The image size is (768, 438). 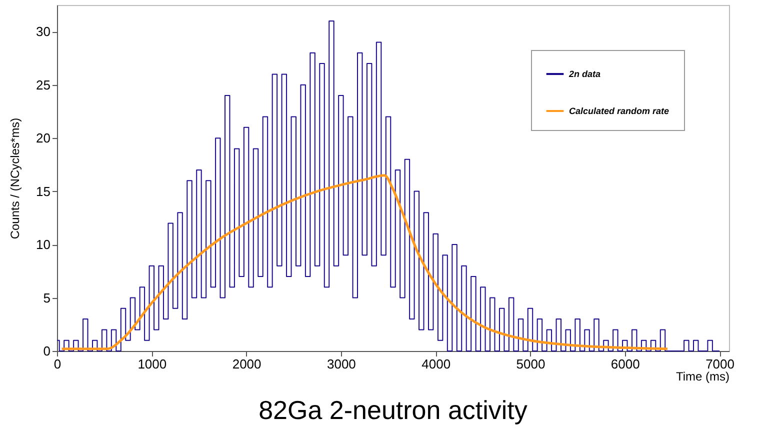 What do you see at coordinates (15, 179) in the screenshot?
I see `y-axis-title: Counts / (NCycles*ms)` at bounding box center [15, 179].